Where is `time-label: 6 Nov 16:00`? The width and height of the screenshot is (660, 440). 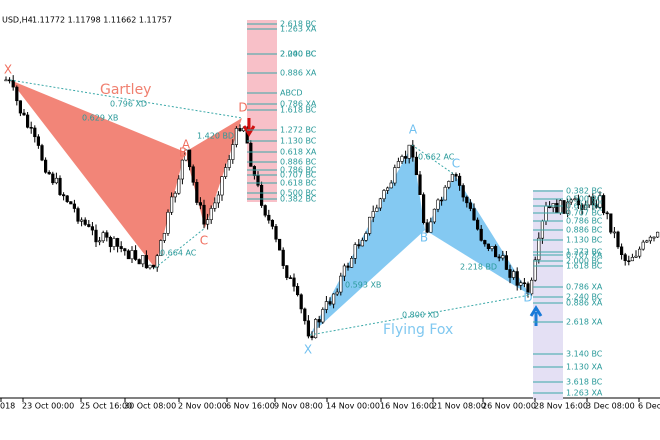
time-label: 6 Nov 16:00 is located at coordinates (250, 406).